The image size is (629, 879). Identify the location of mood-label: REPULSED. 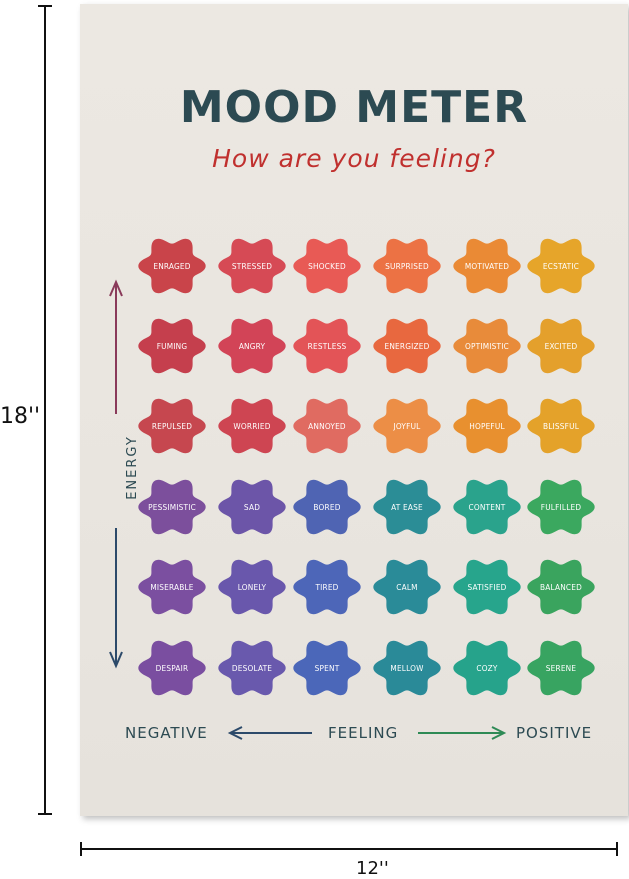
(172, 426).